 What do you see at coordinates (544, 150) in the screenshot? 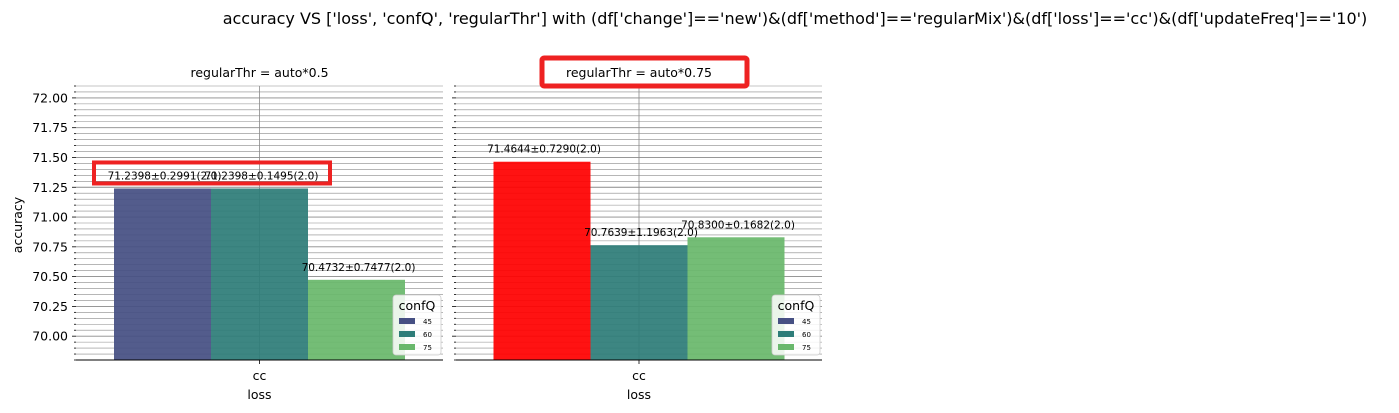
I see `bar-value-label: 71.4644±0.7290(2.0)` at bounding box center [544, 150].